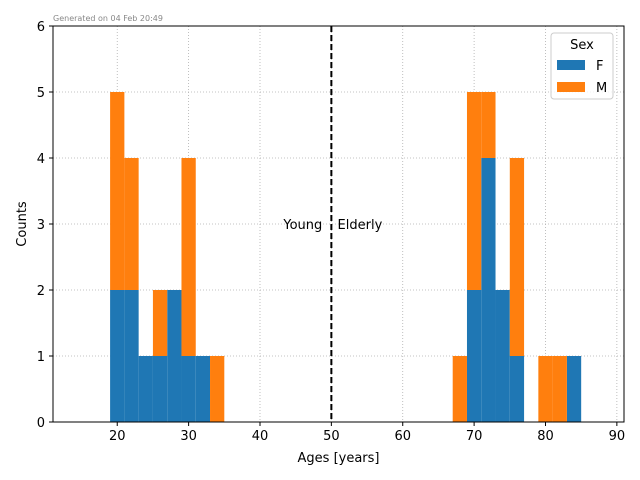 The width and height of the screenshot is (640, 480). What do you see at coordinates (22, 224) in the screenshot?
I see `y-axis-label: Counts` at bounding box center [22, 224].